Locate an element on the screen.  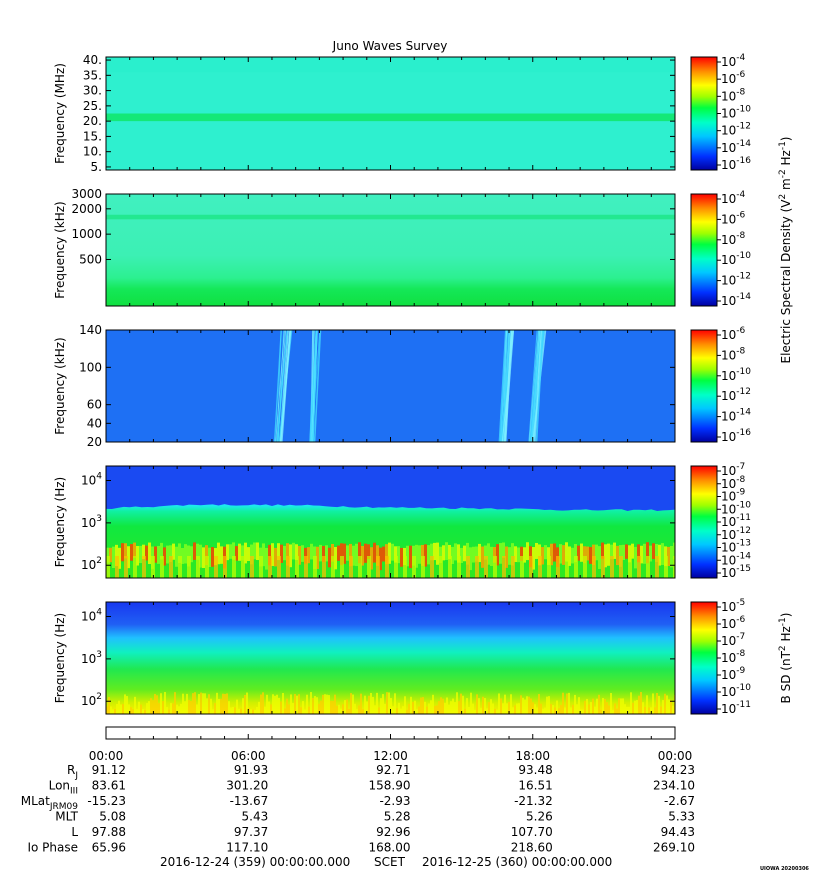
colorbar-tick-label: 10-16 is located at coordinates (736, 436).